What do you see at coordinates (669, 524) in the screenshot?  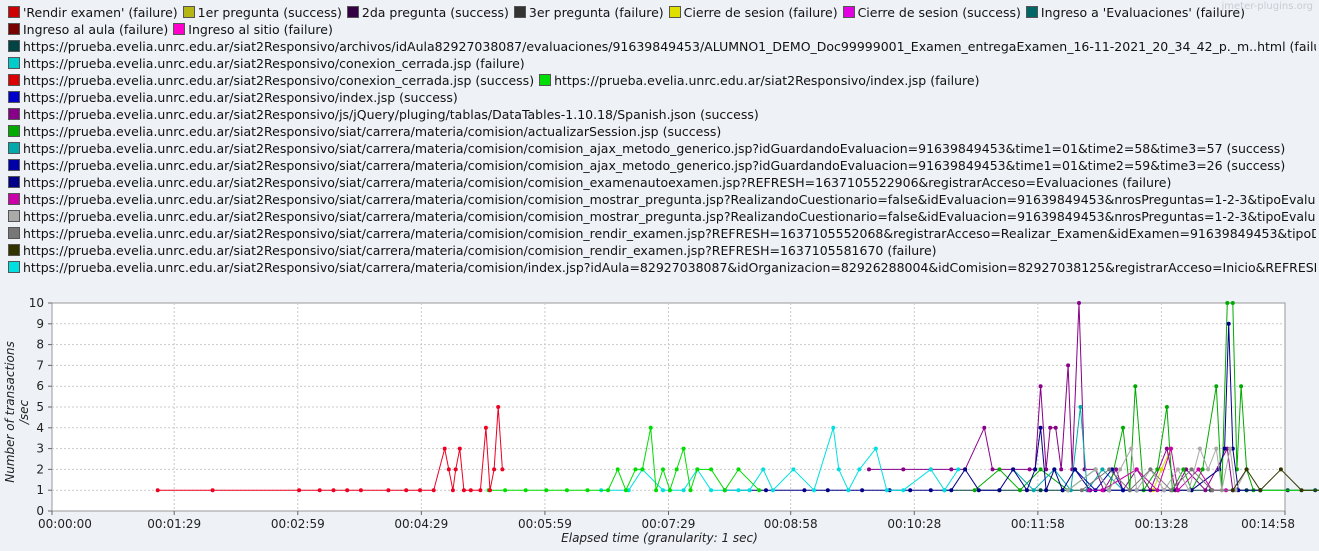 I see `x-tick-label: 00:07:29` at bounding box center [669, 524].